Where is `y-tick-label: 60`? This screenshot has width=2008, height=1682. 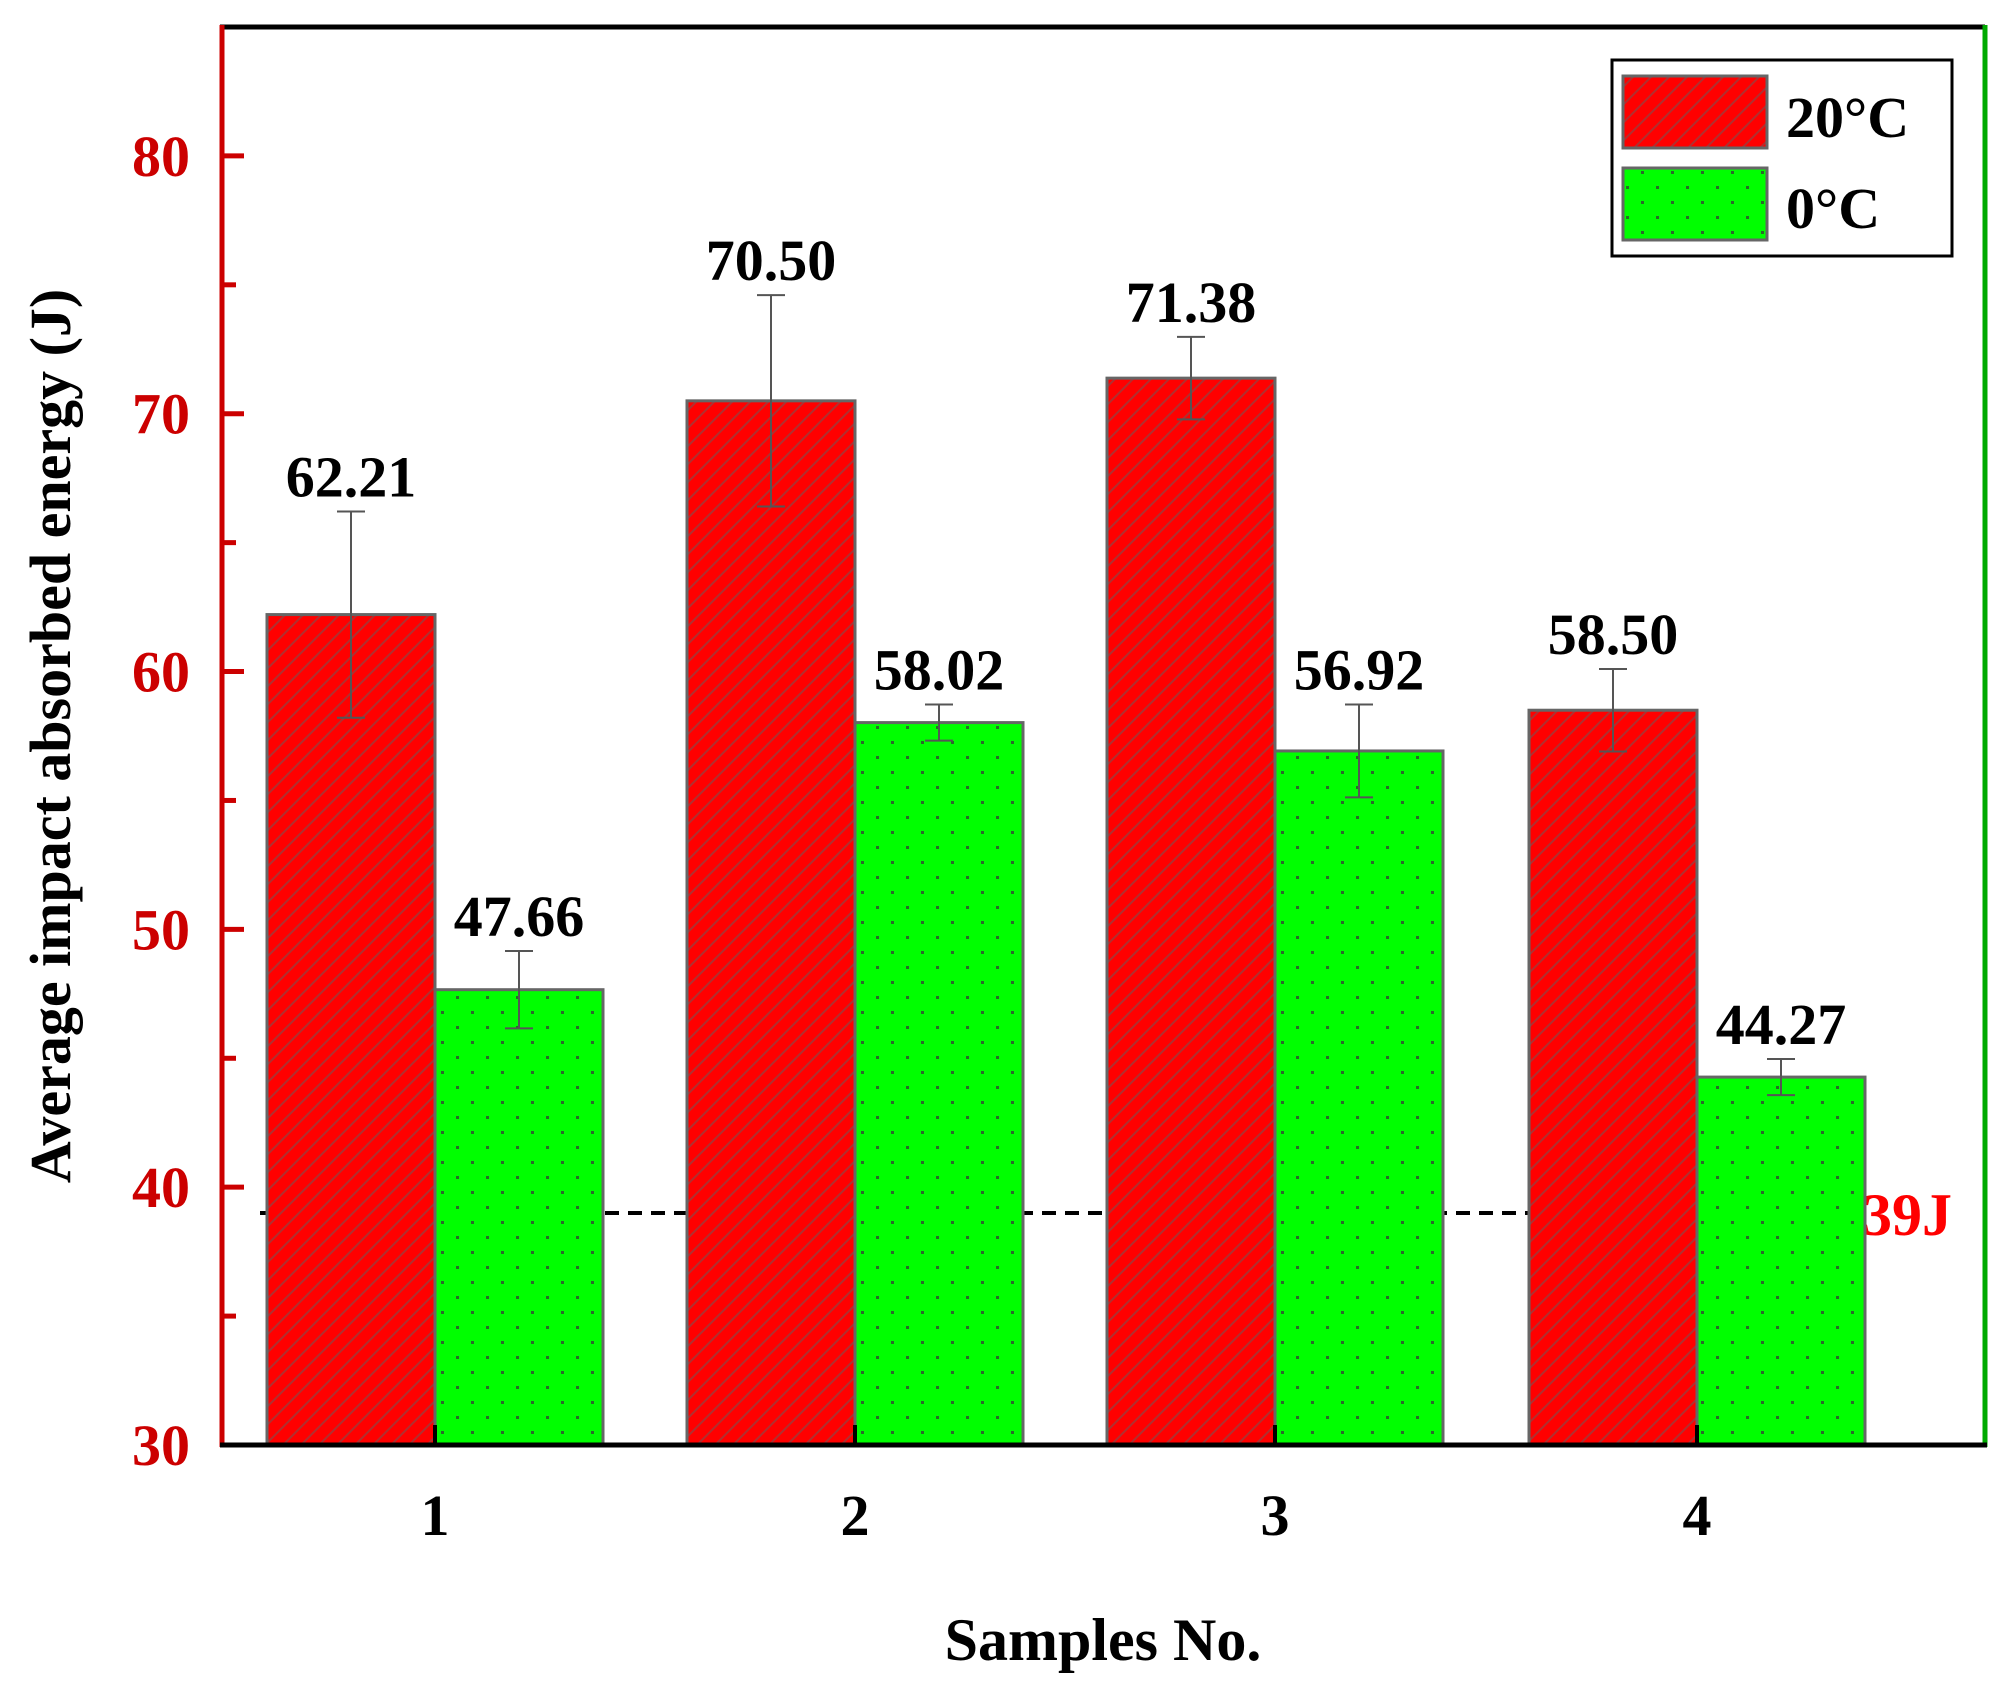
y-tick-label: 60 is located at coordinates (161, 672).